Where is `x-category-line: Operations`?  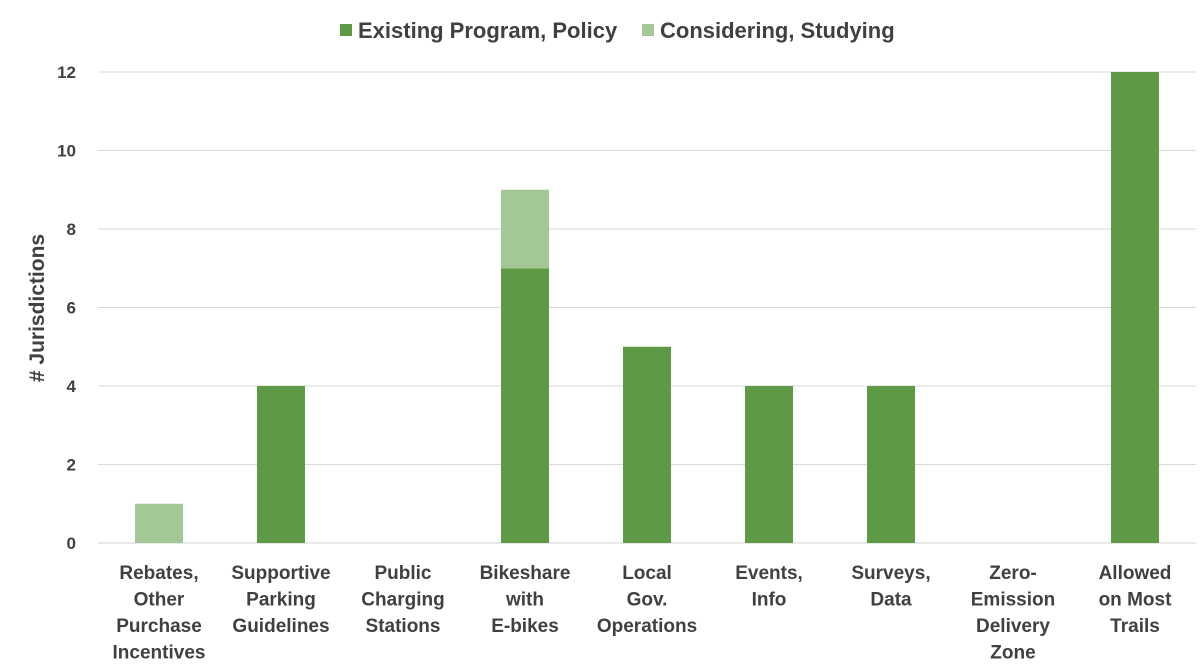
x-category-line: Operations is located at coordinates (647, 626).